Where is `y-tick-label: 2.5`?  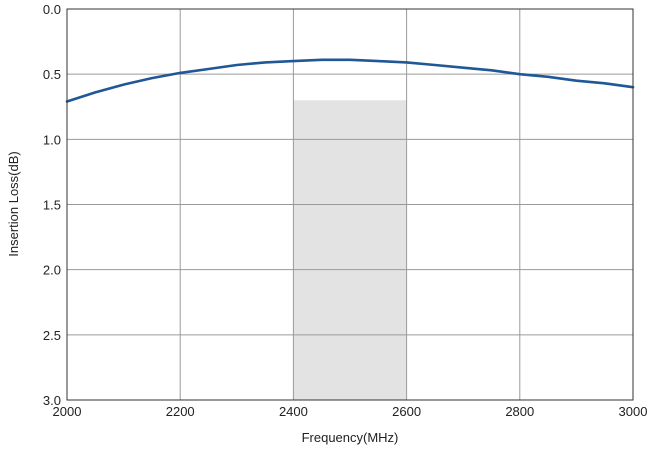 y-tick-label: 2.5 is located at coordinates (52, 335).